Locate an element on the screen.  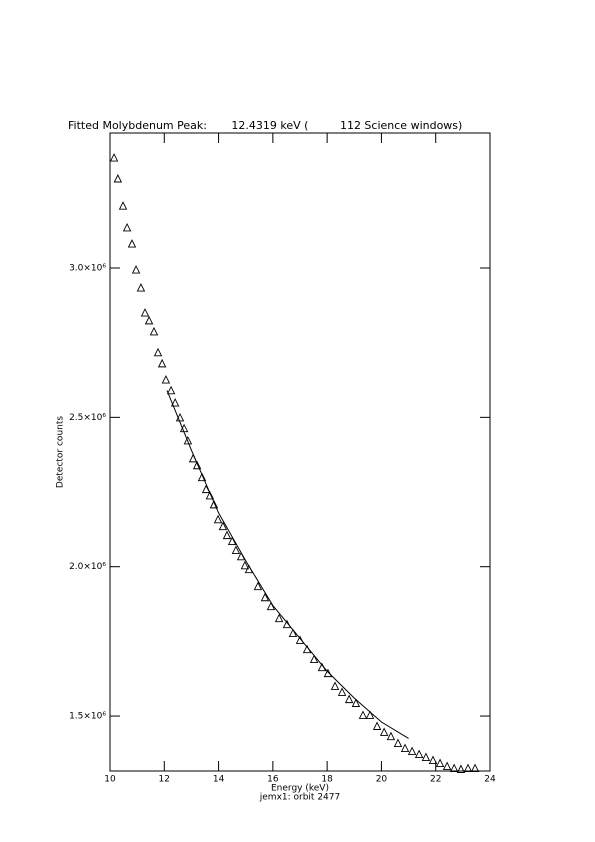
y-tick-label: 3.0×10⁶ is located at coordinates (87, 269).